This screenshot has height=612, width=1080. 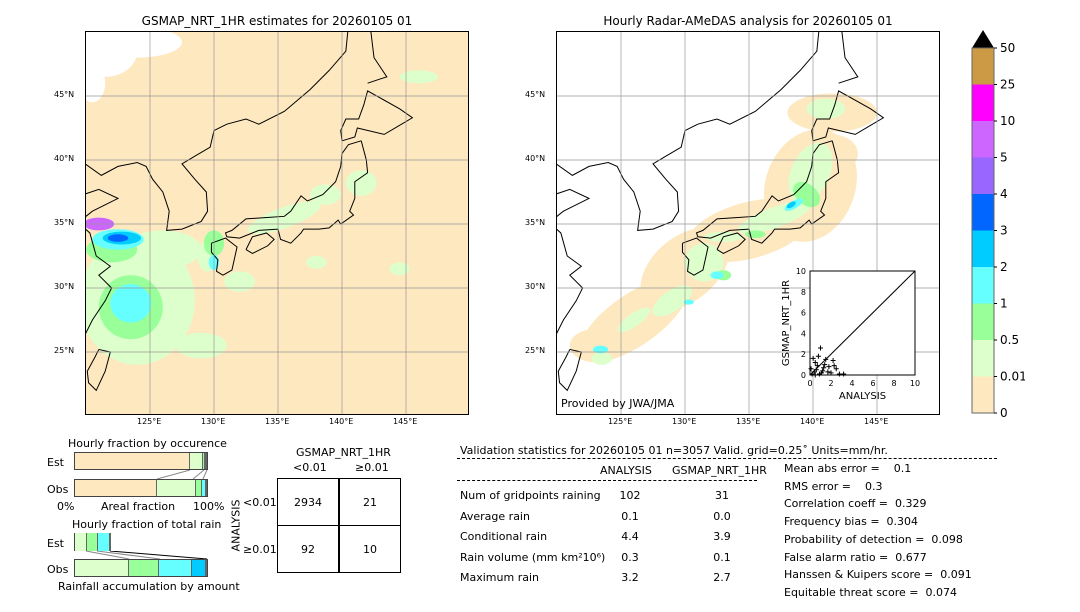 I want to click on est-label-2: Est, so click(x=55, y=543).